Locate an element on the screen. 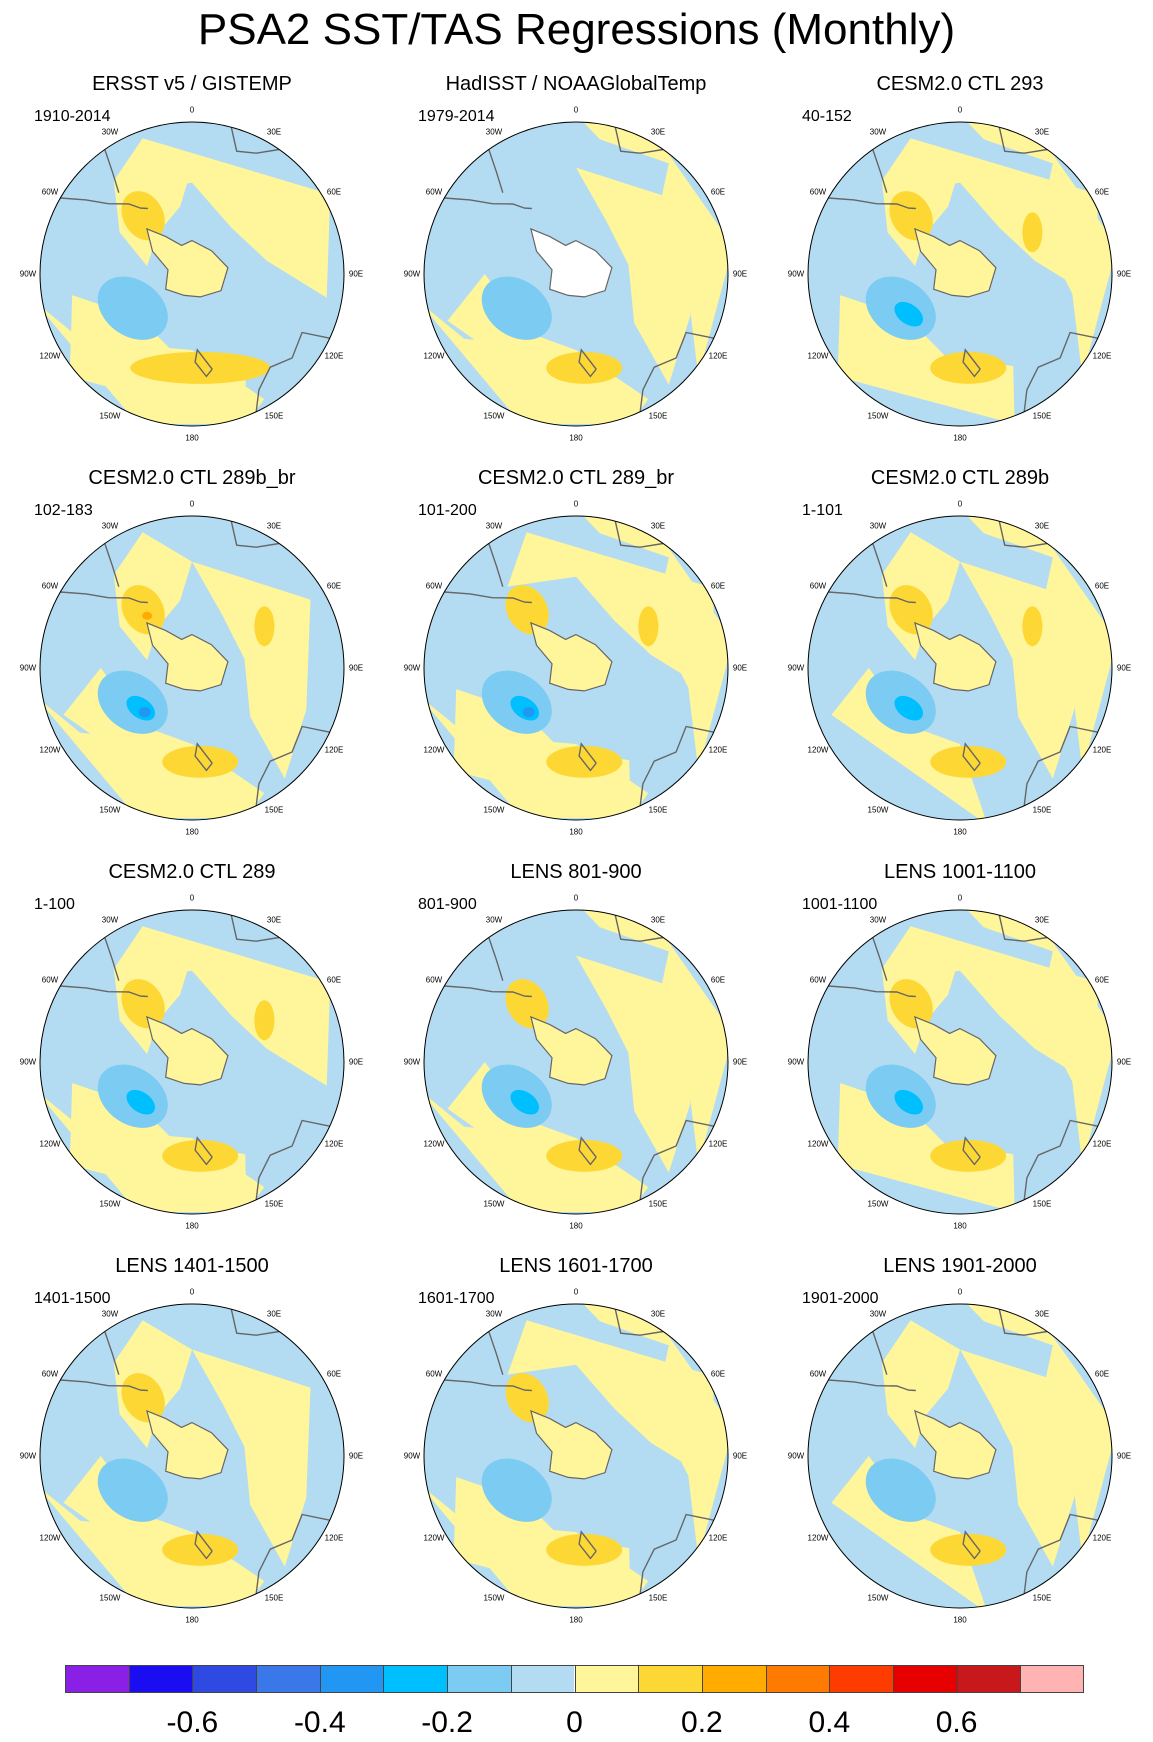 This screenshot has height=1742, width=1153. page-title: PSA2 SST/TAS Regressions (Monthly) is located at coordinates (576, 29).